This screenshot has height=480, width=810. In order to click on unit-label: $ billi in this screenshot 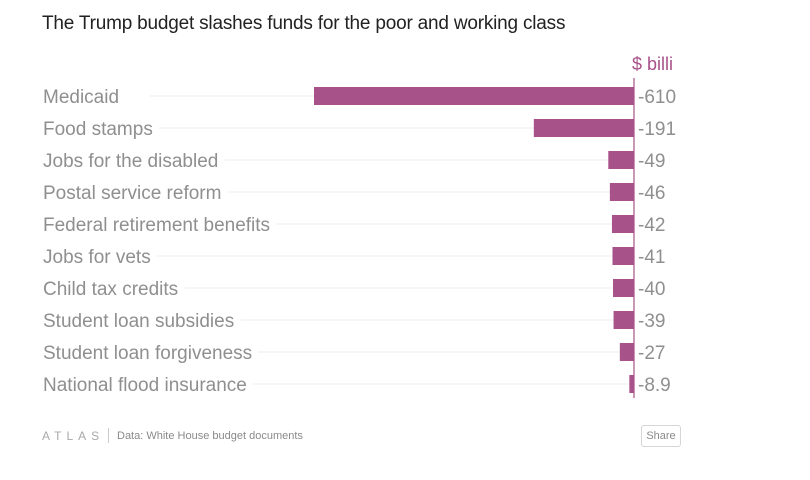, I will do `click(652, 64)`.